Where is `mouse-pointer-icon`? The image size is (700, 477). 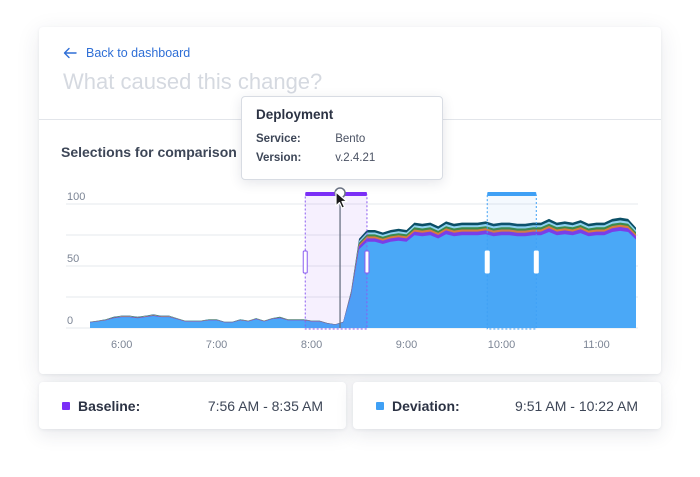
mouse-pointer-icon is located at coordinates (341, 200).